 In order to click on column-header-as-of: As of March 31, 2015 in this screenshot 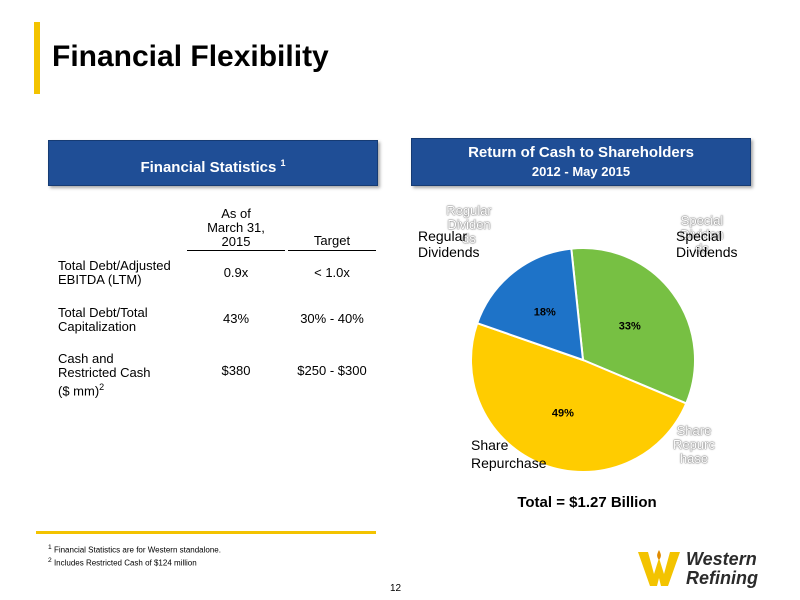, I will do `click(236, 228)`.